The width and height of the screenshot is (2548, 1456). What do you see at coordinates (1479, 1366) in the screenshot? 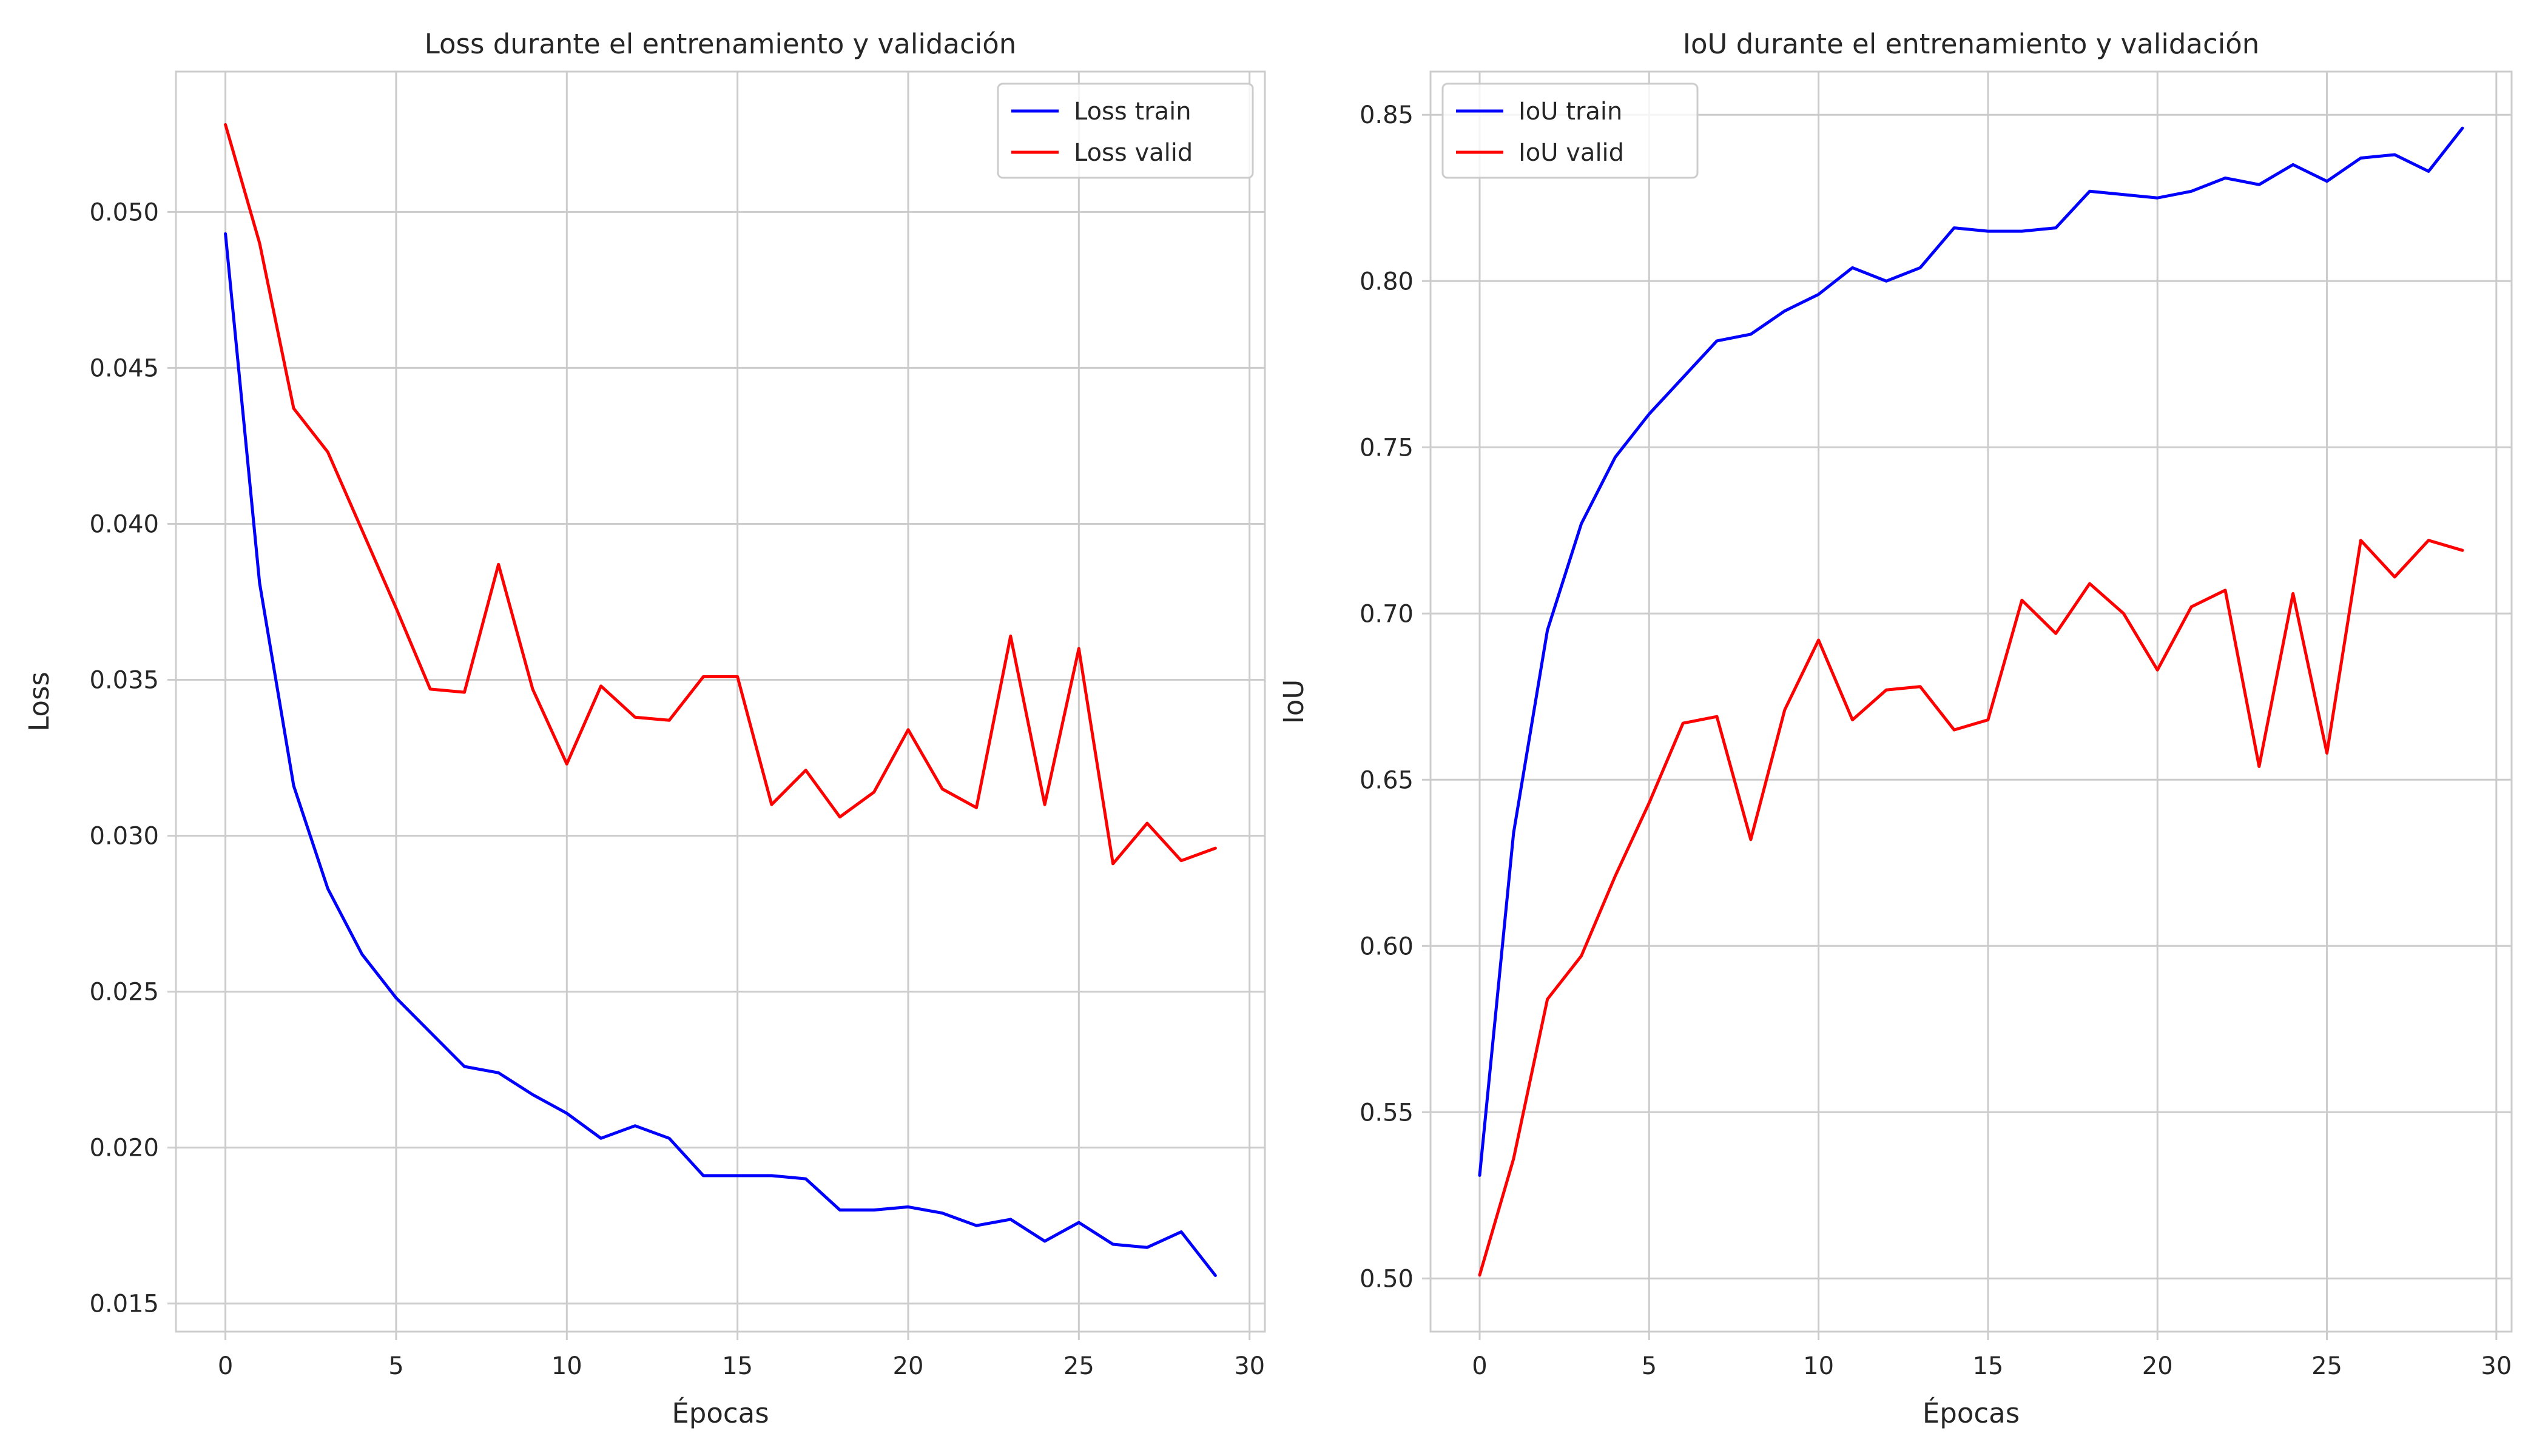
I see `iou-x-tick-label: 0` at bounding box center [1479, 1366].